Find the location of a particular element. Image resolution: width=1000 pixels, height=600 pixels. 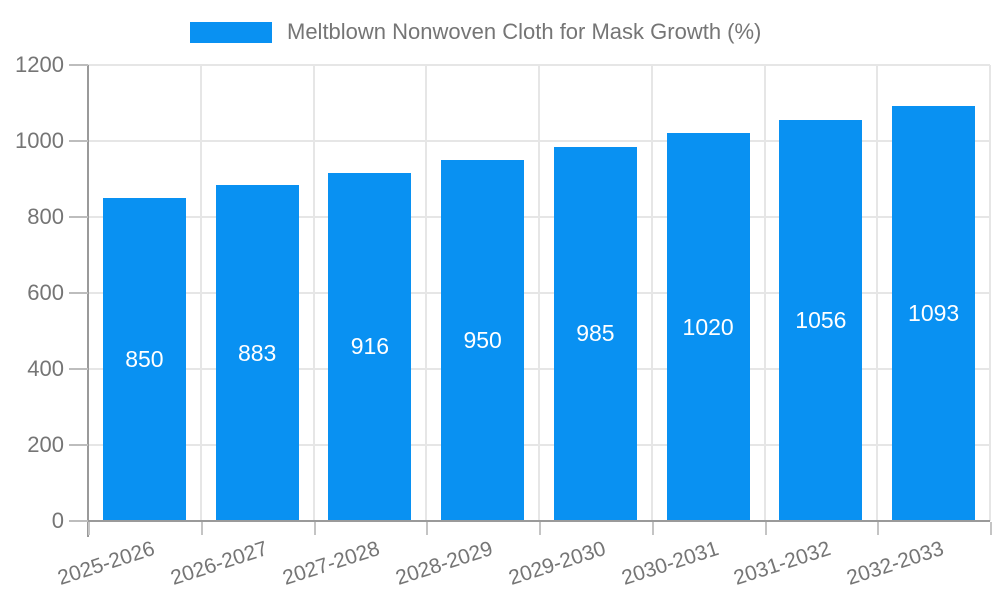

x-axis-category-text: 2029-2030 is located at coordinates (557, 563).